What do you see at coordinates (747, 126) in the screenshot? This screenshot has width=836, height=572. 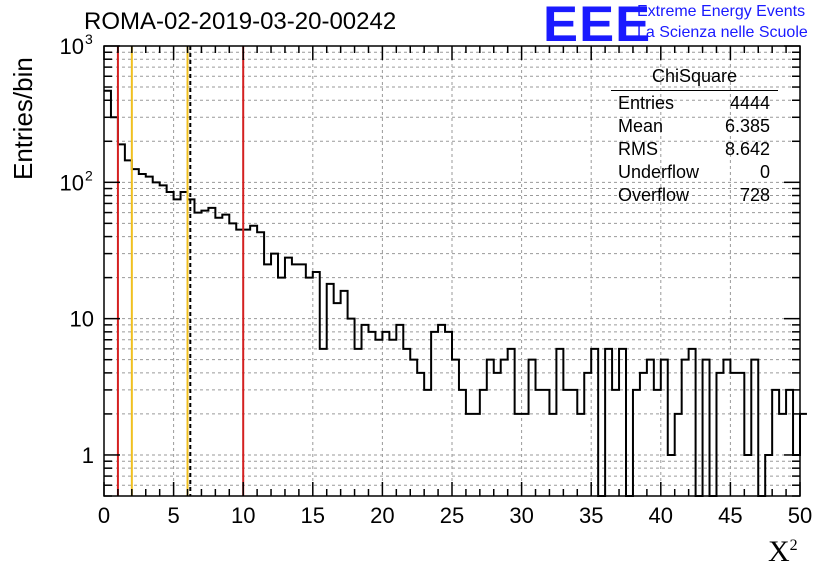 I see `stats-value: 6.385` at bounding box center [747, 126].